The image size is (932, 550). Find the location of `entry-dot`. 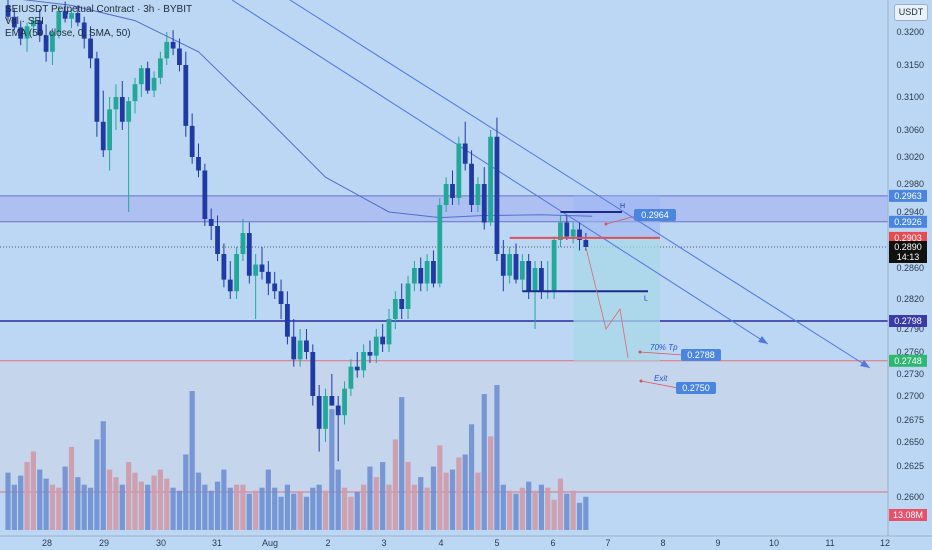

entry-dot is located at coordinates (606, 224).